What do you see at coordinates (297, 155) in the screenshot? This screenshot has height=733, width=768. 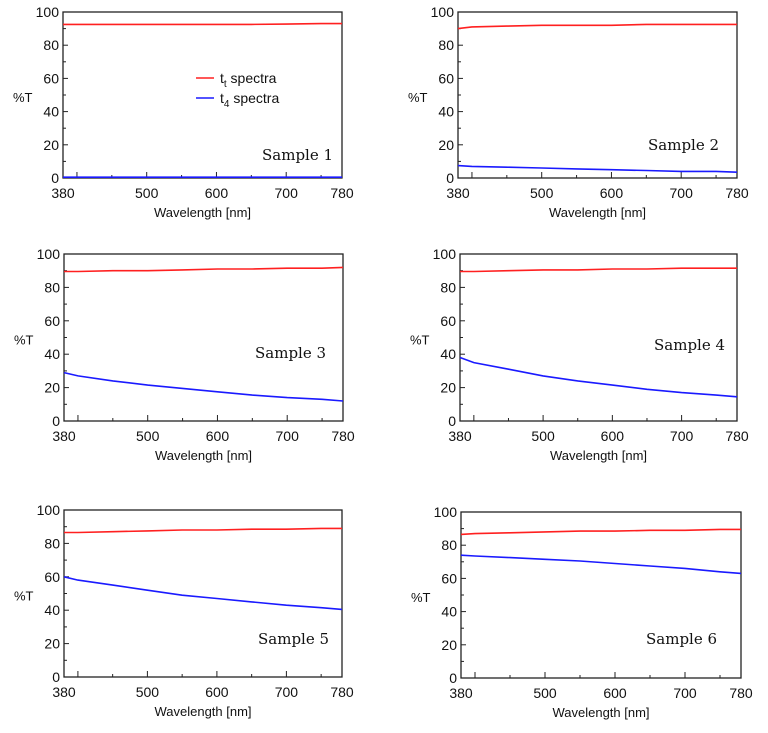 I see `sample-label: Sample 1` at bounding box center [297, 155].